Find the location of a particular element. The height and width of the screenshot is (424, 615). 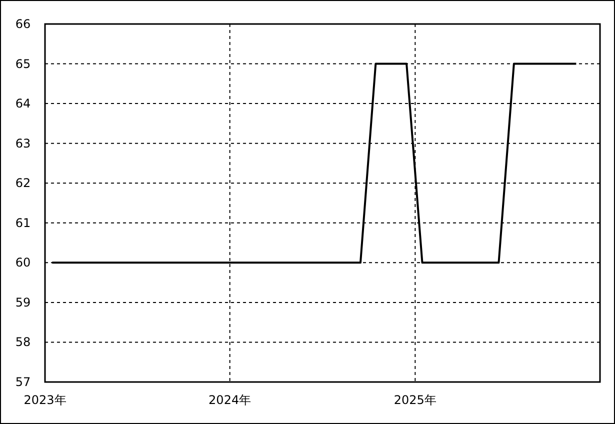

y-tick-label: 57 is located at coordinates (23, 382).